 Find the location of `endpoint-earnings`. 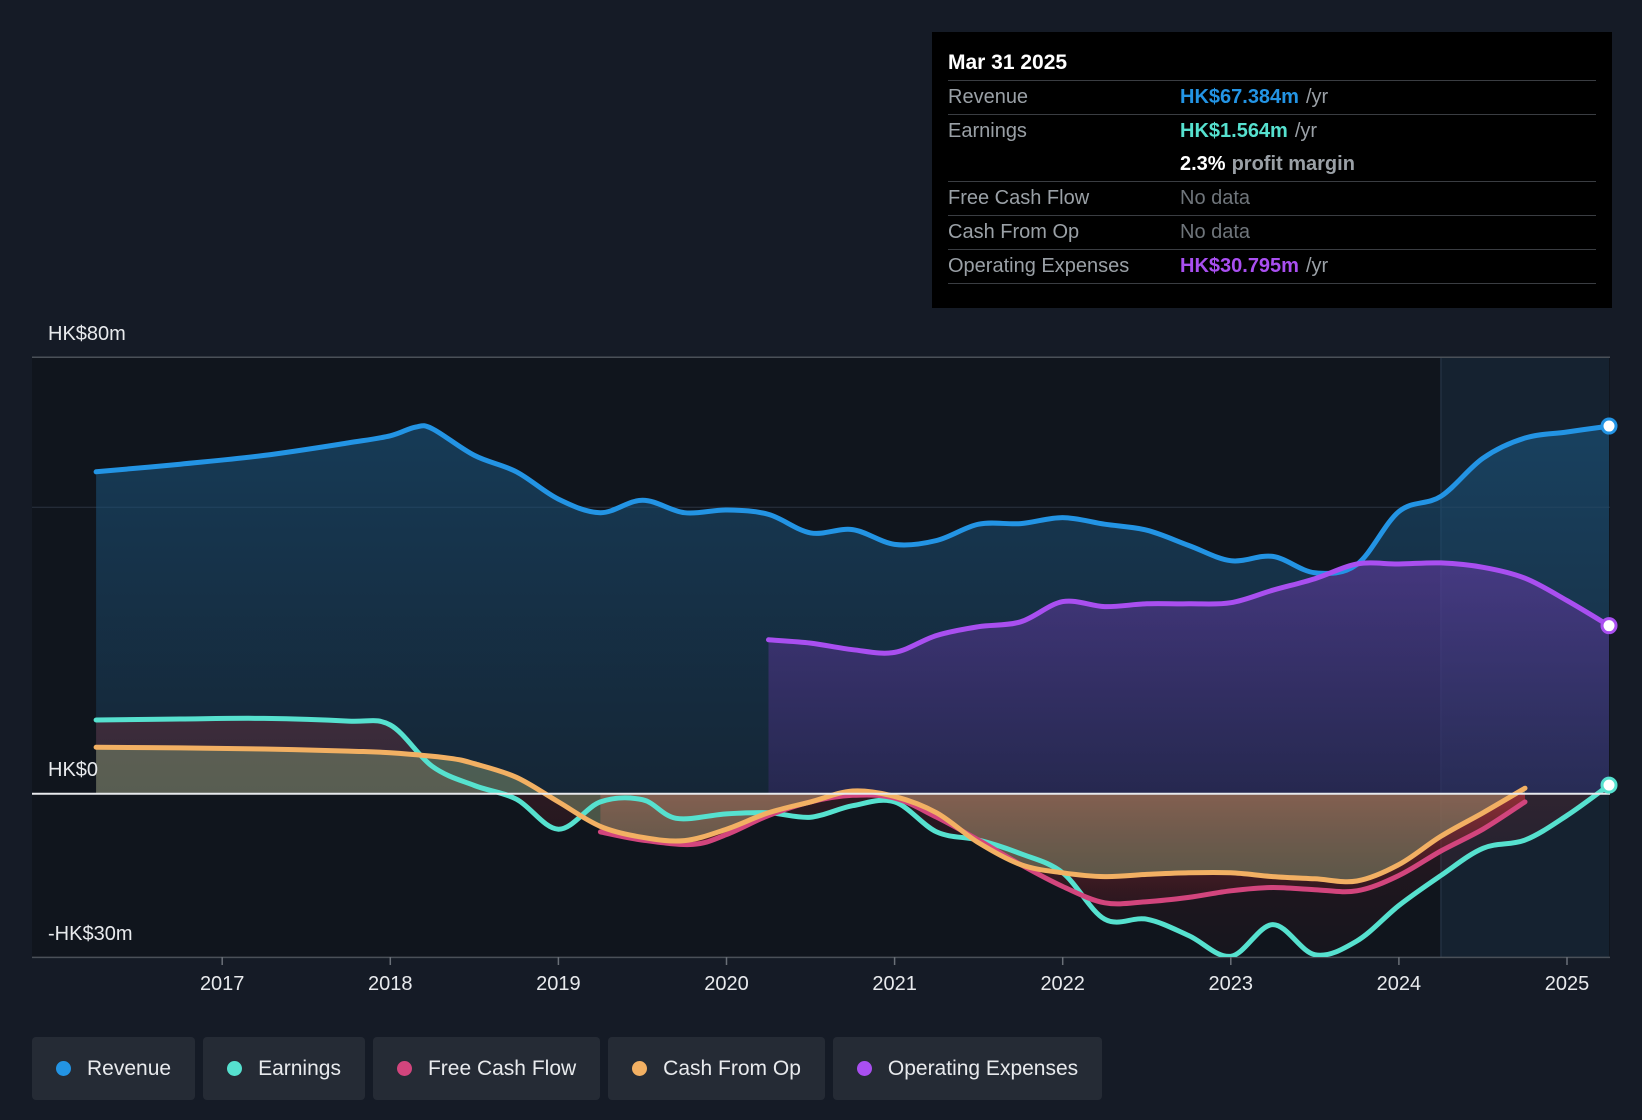

endpoint-earnings is located at coordinates (1609, 785).